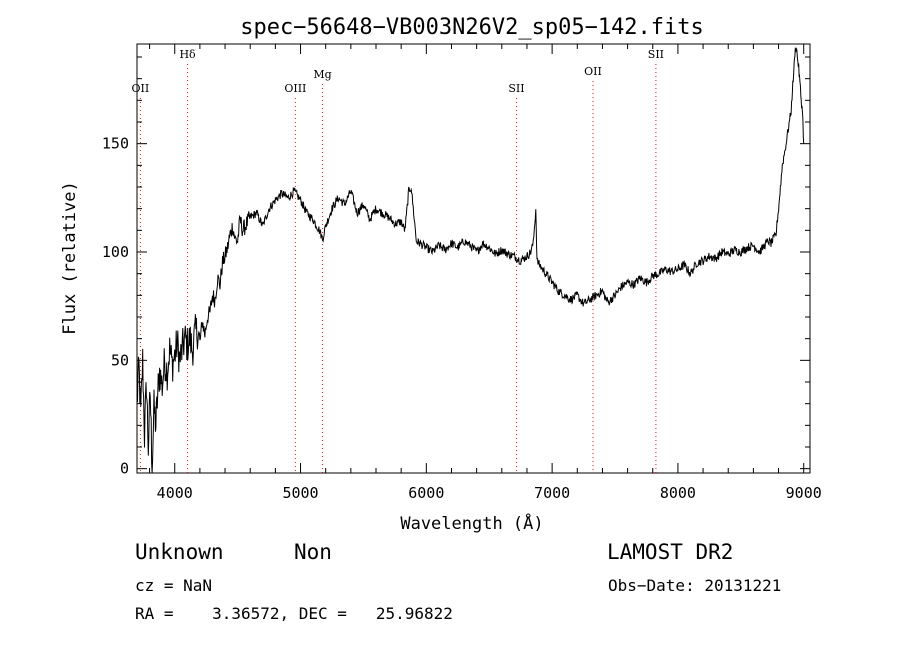 This screenshot has height=650, width=900. What do you see at coordinates (294, 613) in the screenshot?
I see `coordinates-readout: RA = 3.36572, DEC = 25.96822` at bounding box center [294, 613].